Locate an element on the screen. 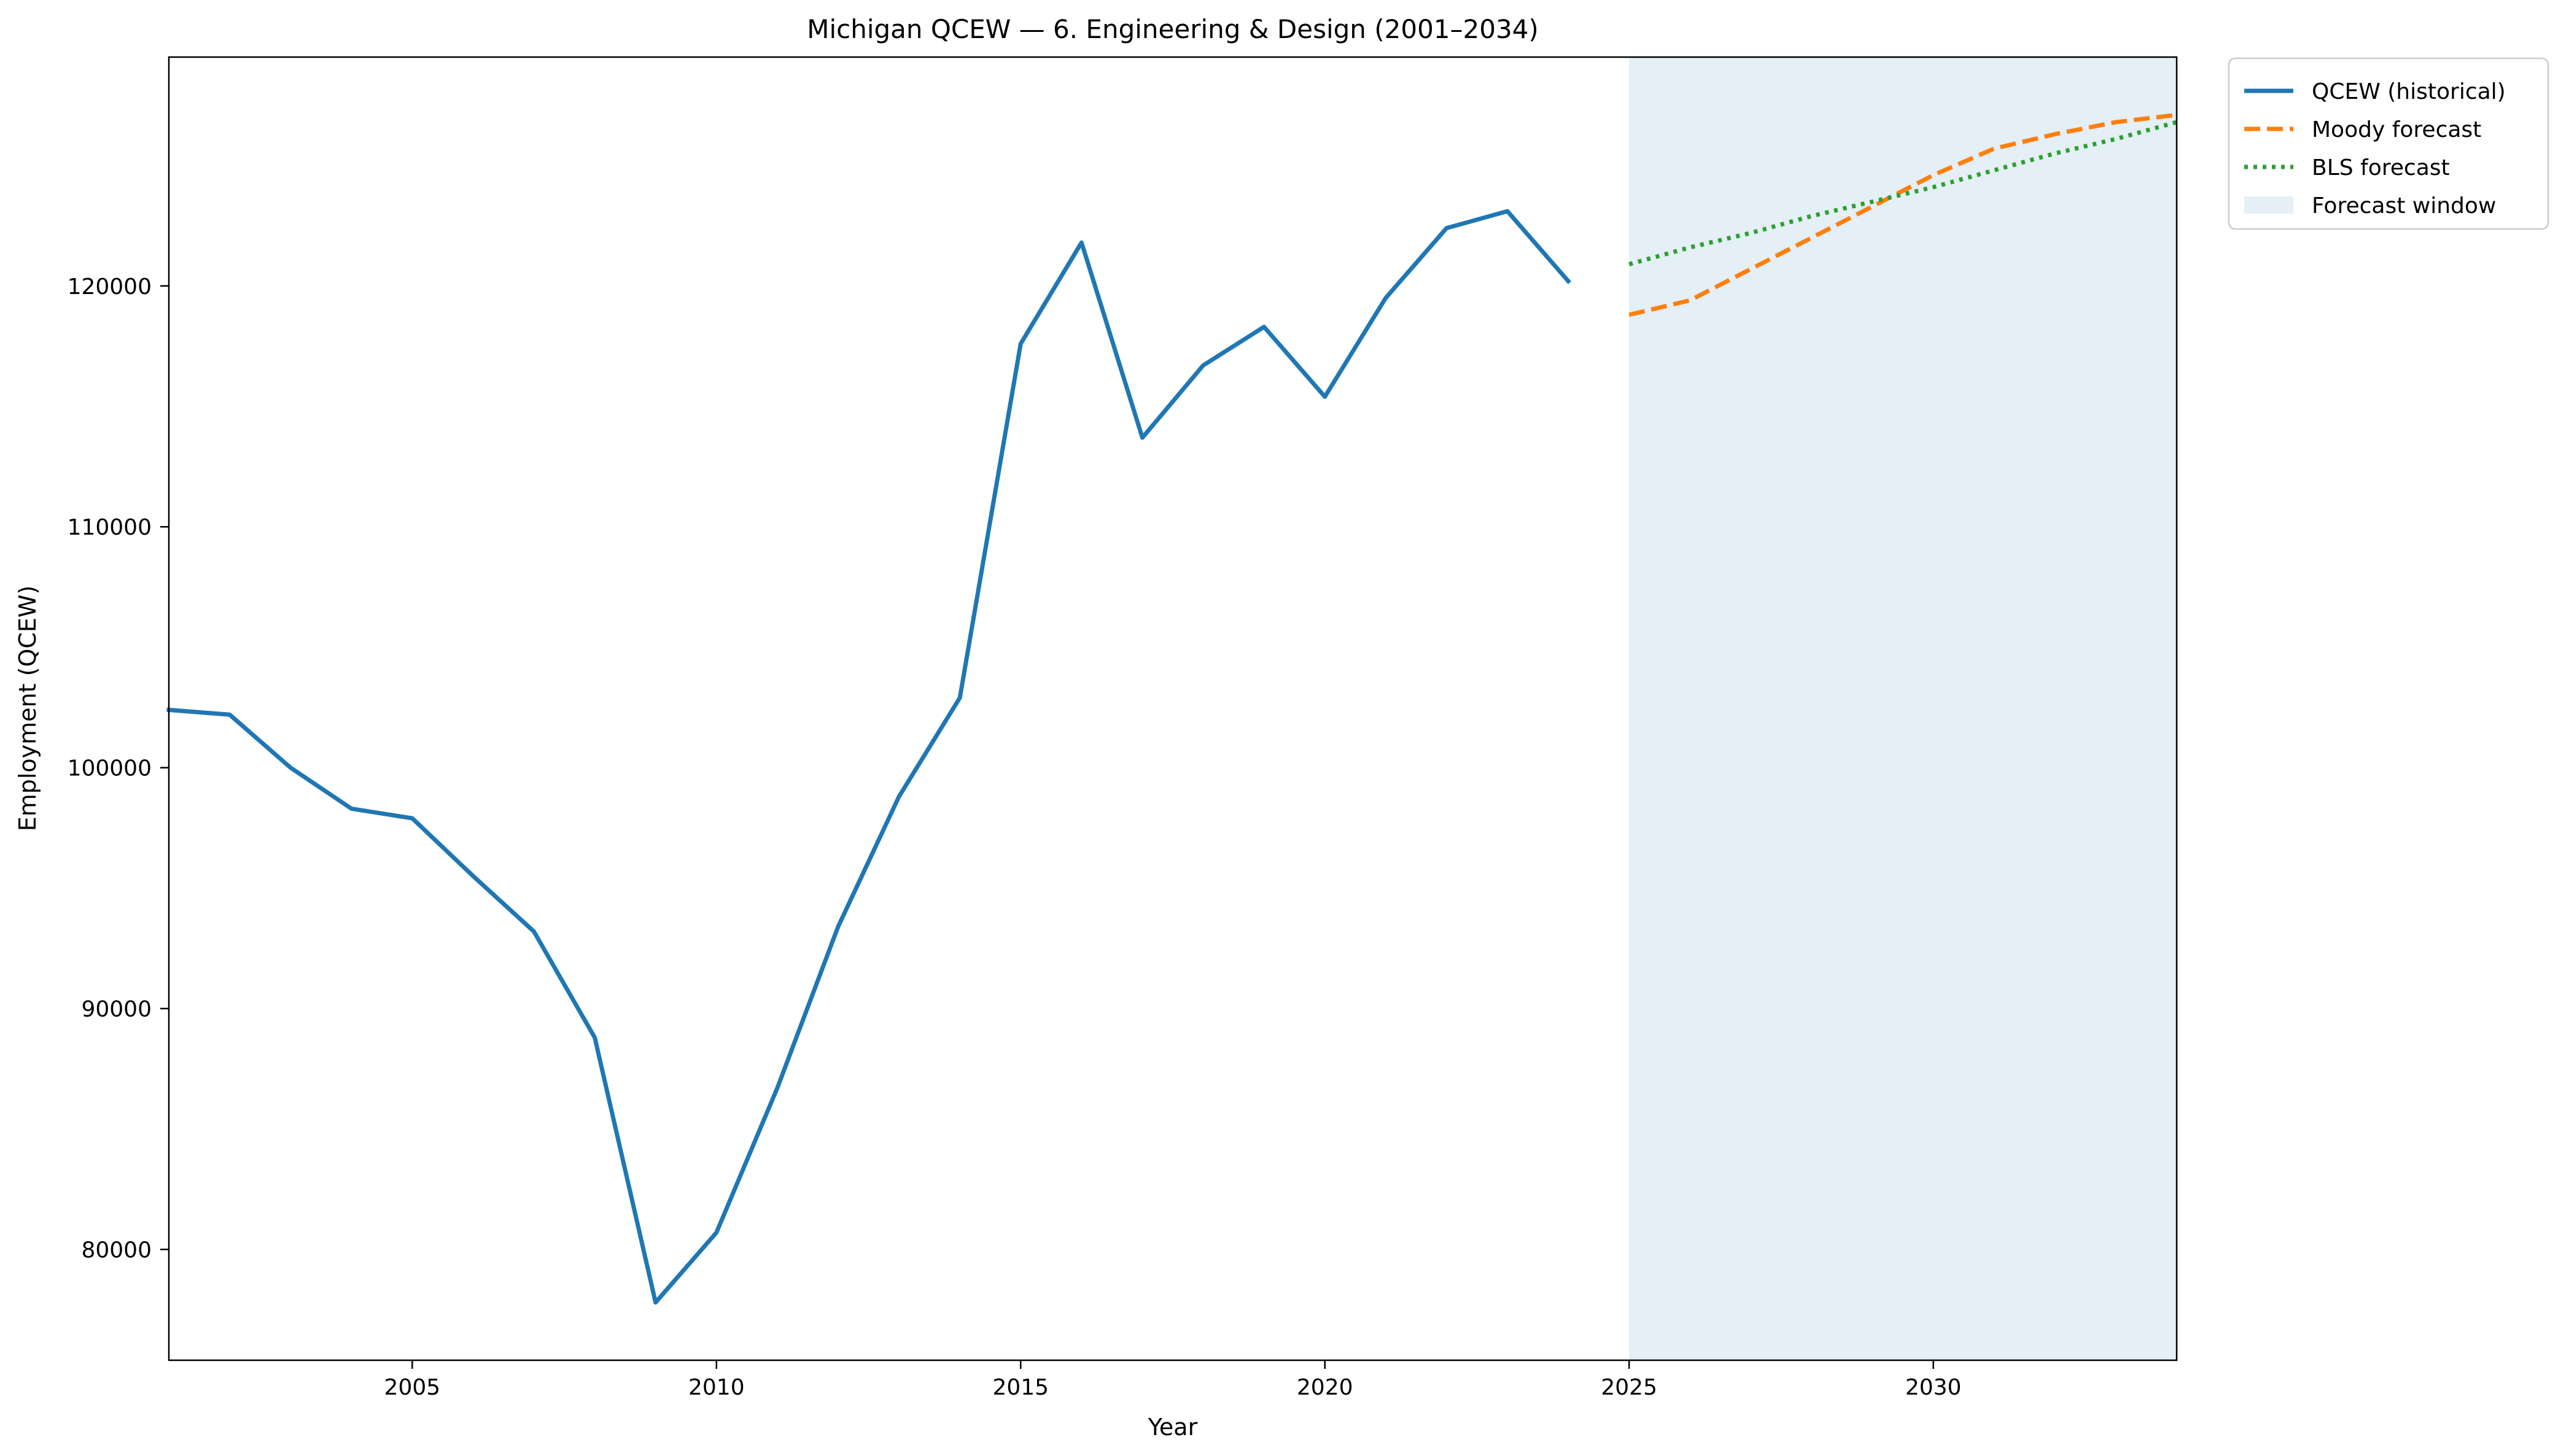  legend-label-bls-forecast: BLS forecast is located at coordinates (2381, 167).